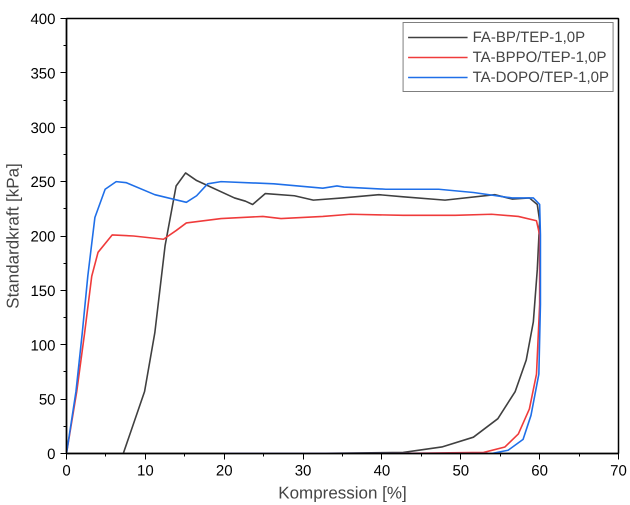  I want to click on y-tick-label: 150, so click(43, 291).